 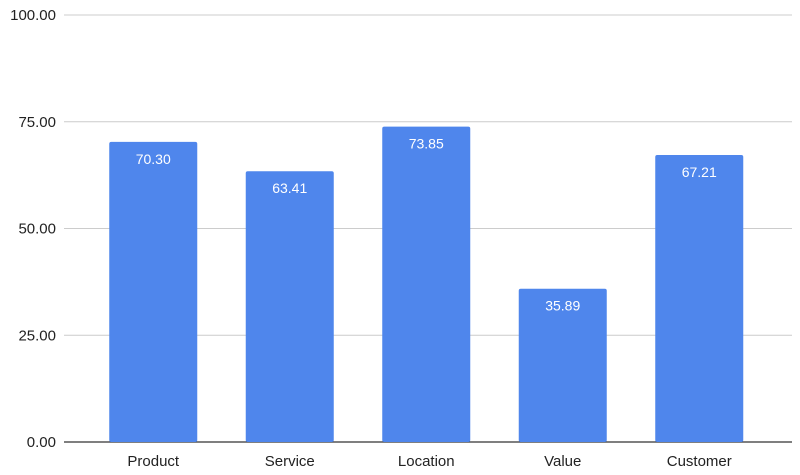 I want to click on x-category-label: Customer, so click(x=699, y=461).